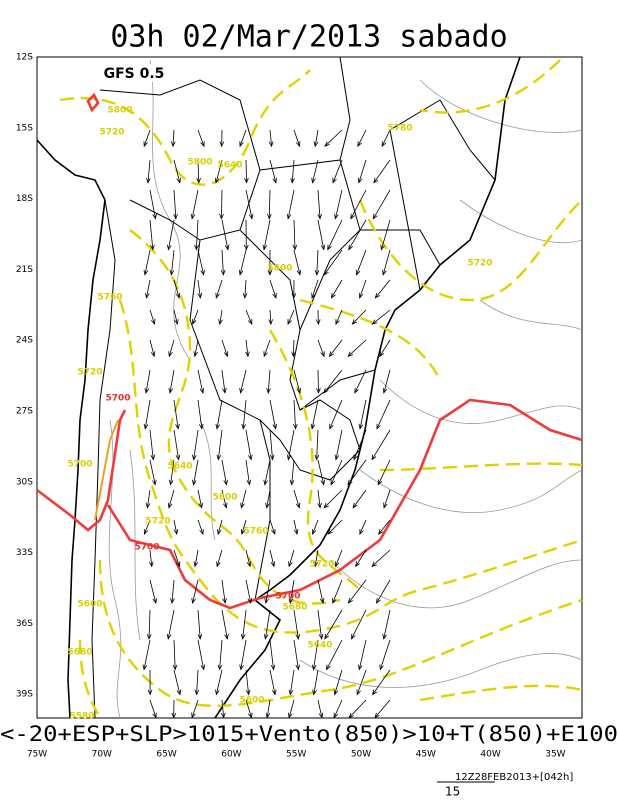 This screenshot has width=618, height=800. I want to click on border, so click(442, 195).